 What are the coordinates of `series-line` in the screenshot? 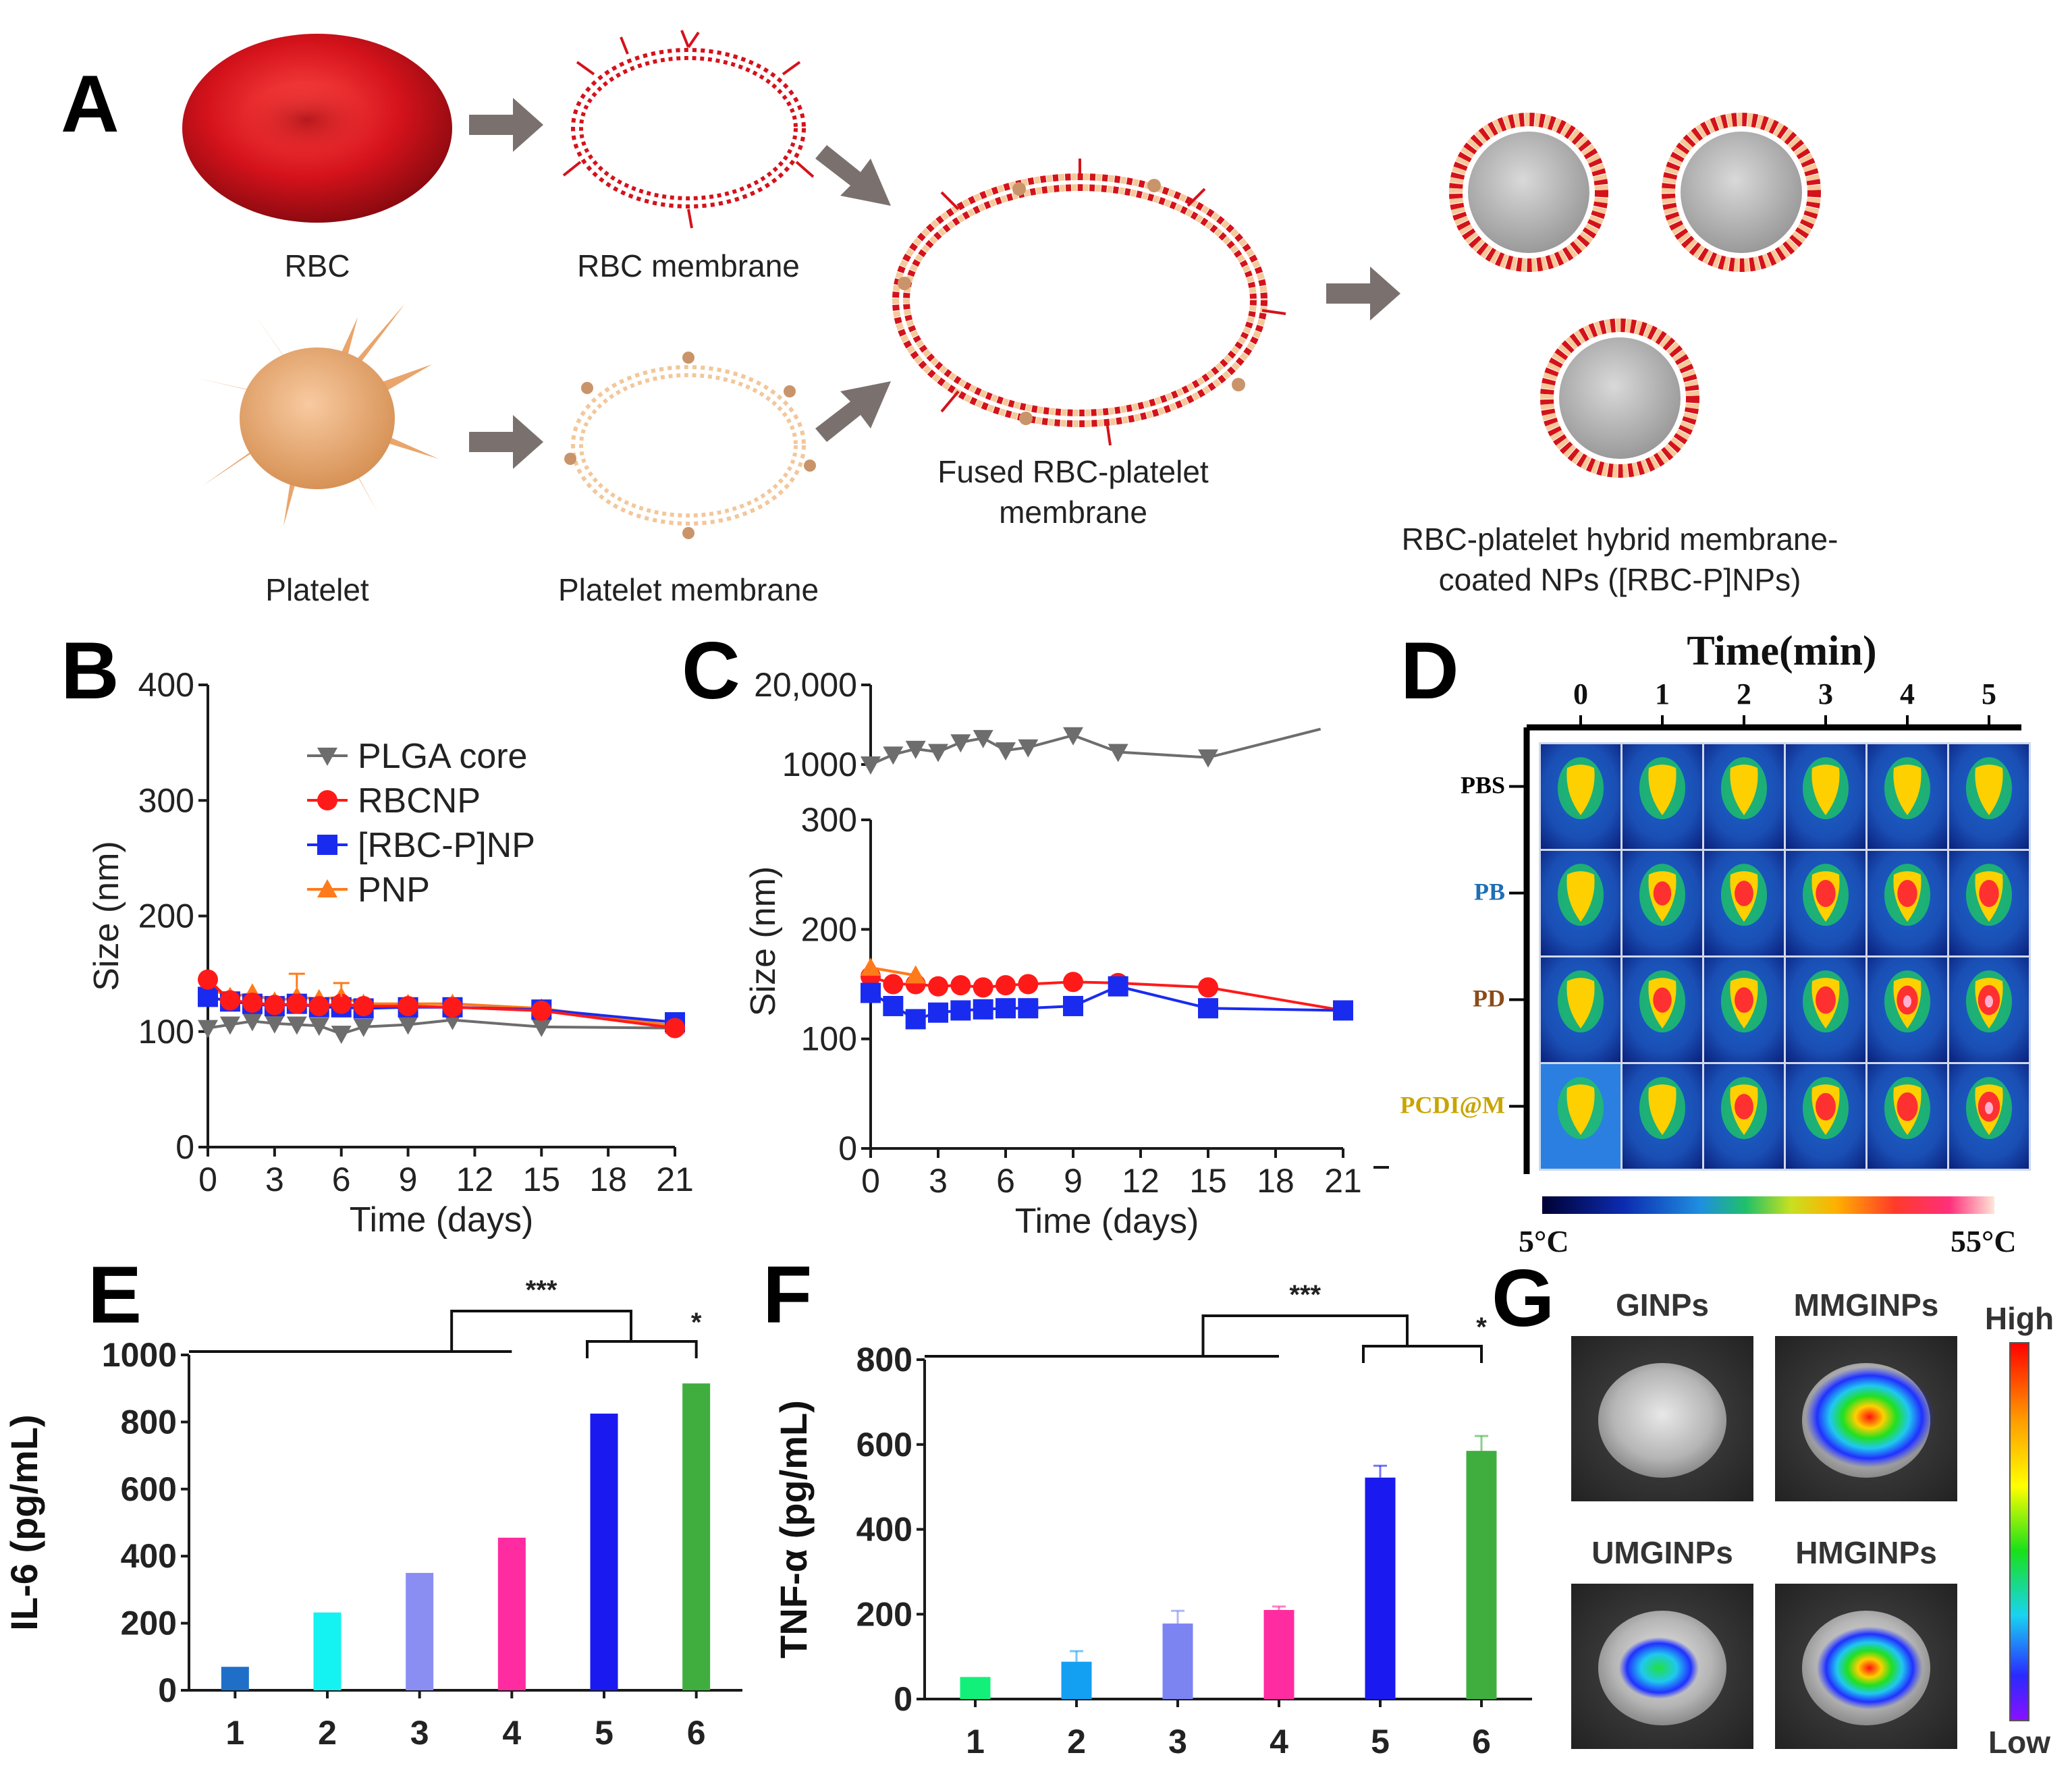 It's located at (893, 972).